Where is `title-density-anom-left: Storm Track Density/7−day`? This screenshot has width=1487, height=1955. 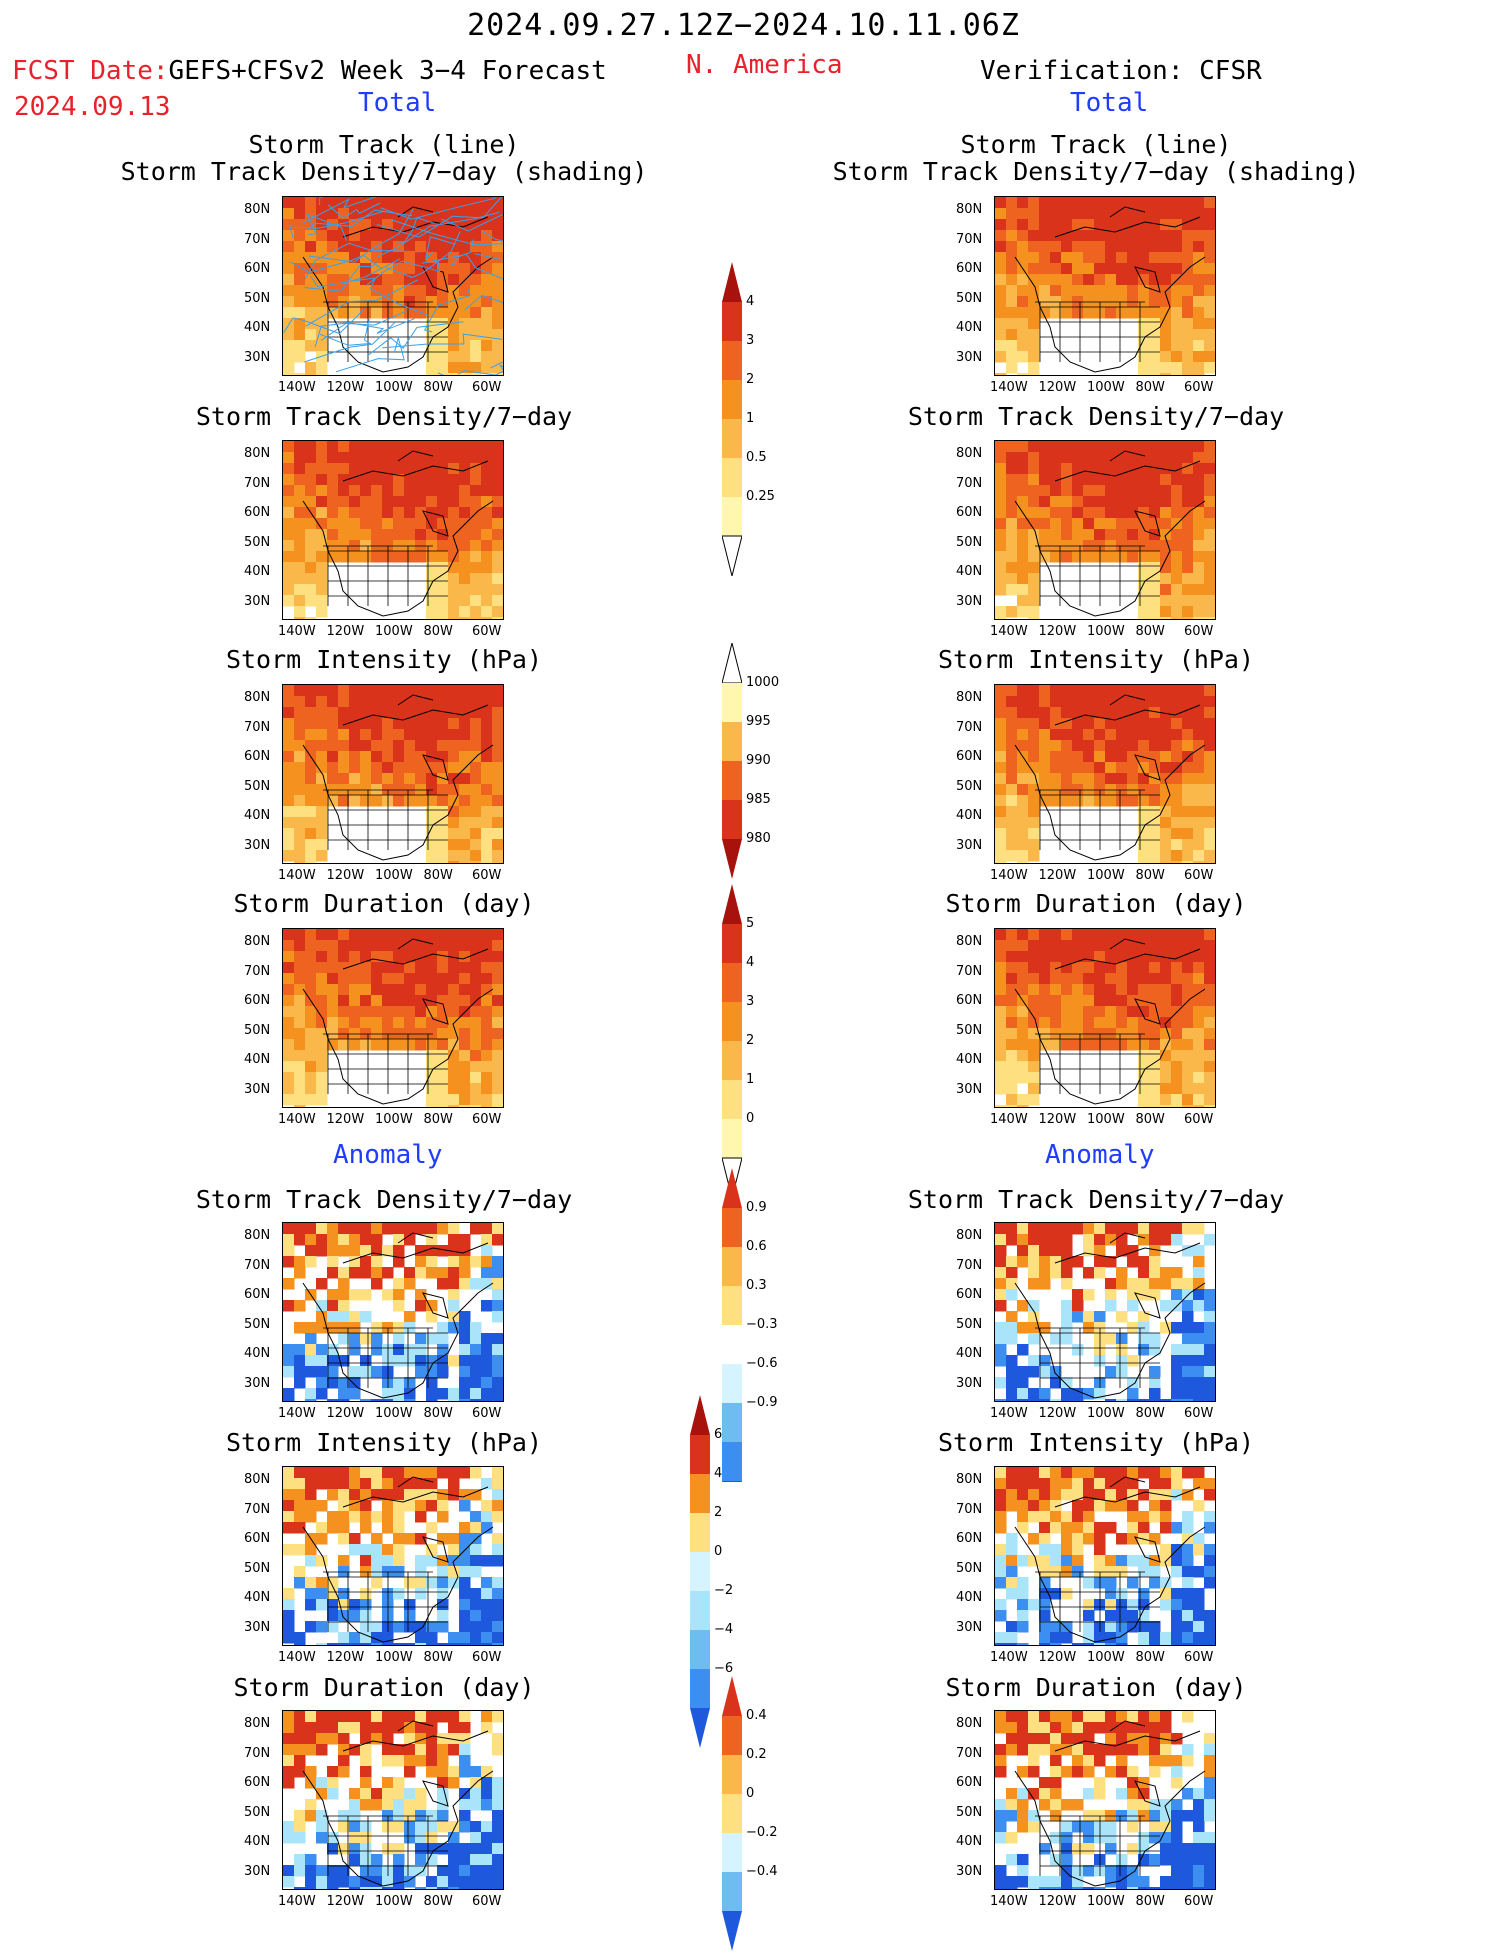
title-density-anom-left: Storm Track Density/7−day is located at coordinates (384, 1199).